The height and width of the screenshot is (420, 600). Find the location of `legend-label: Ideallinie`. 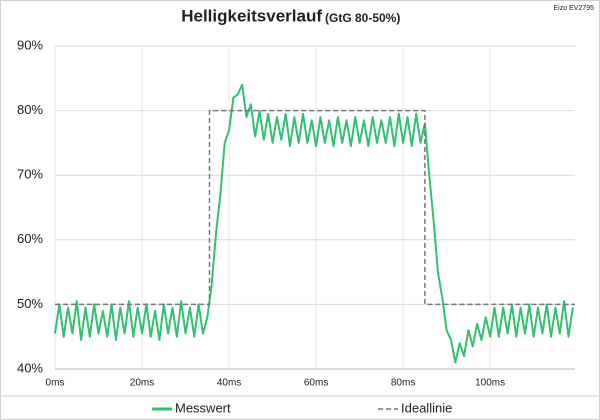

legend-label: Ideallinie is located at coordinates (426, 407).